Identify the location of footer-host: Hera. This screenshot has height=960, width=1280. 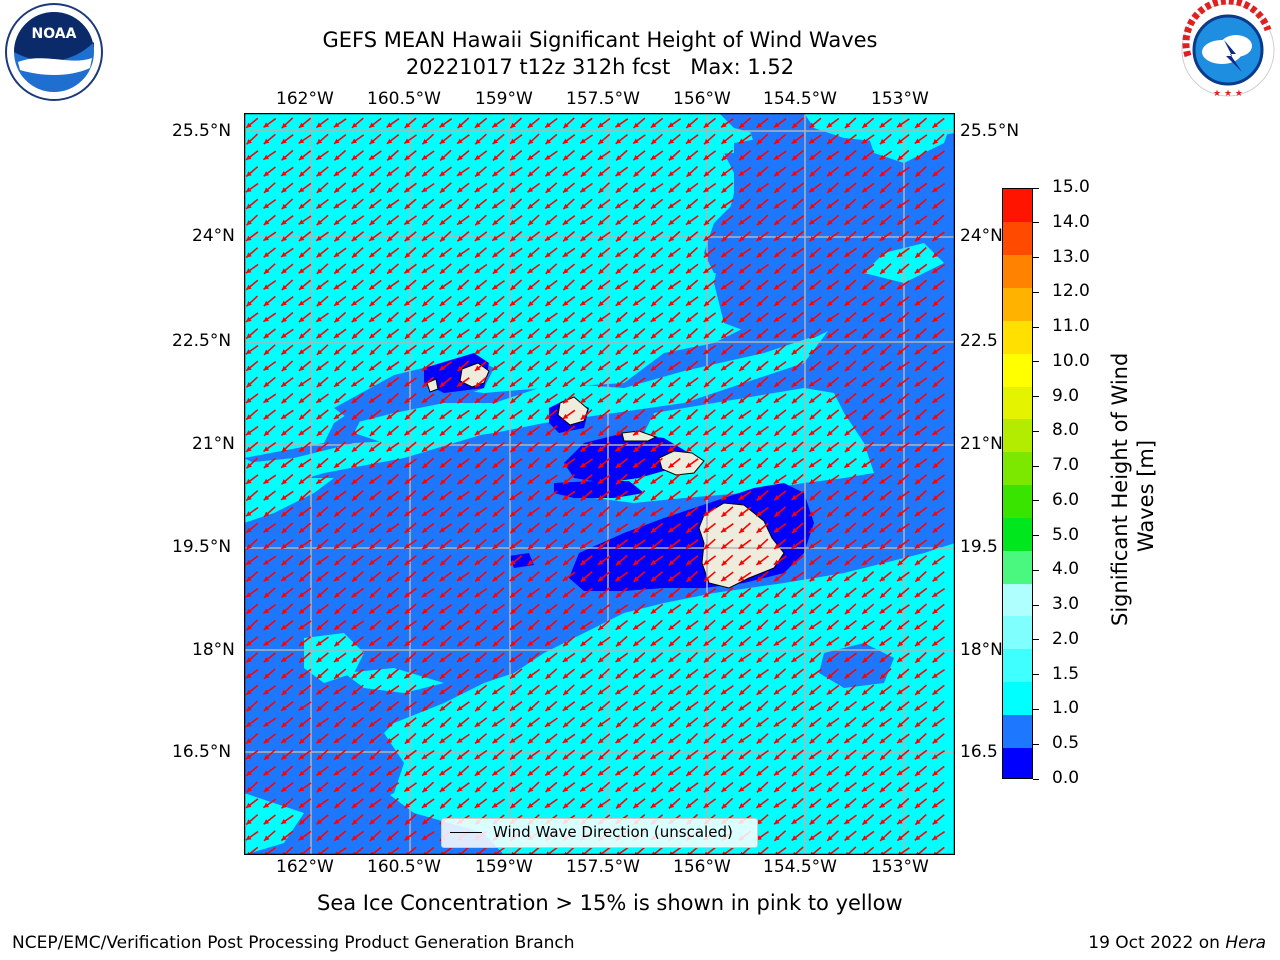
(1245, 943).